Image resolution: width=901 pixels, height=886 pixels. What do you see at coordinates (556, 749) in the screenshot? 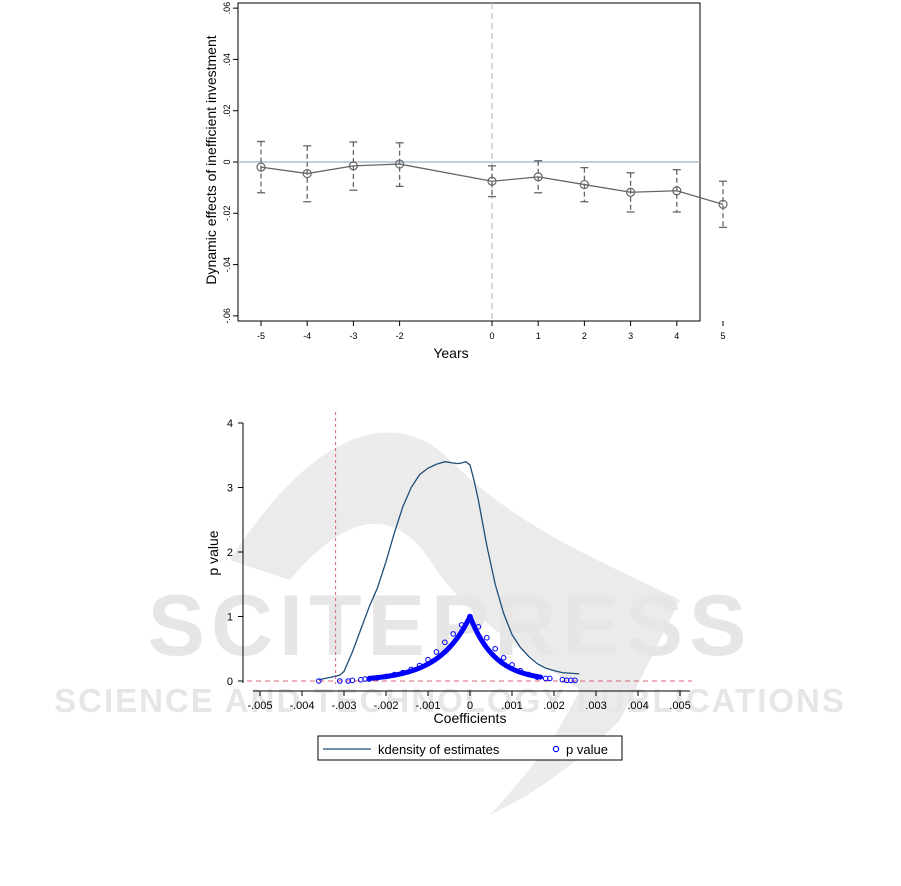
I see `legend-pvalue-marker` at bounding box center [556, 749].